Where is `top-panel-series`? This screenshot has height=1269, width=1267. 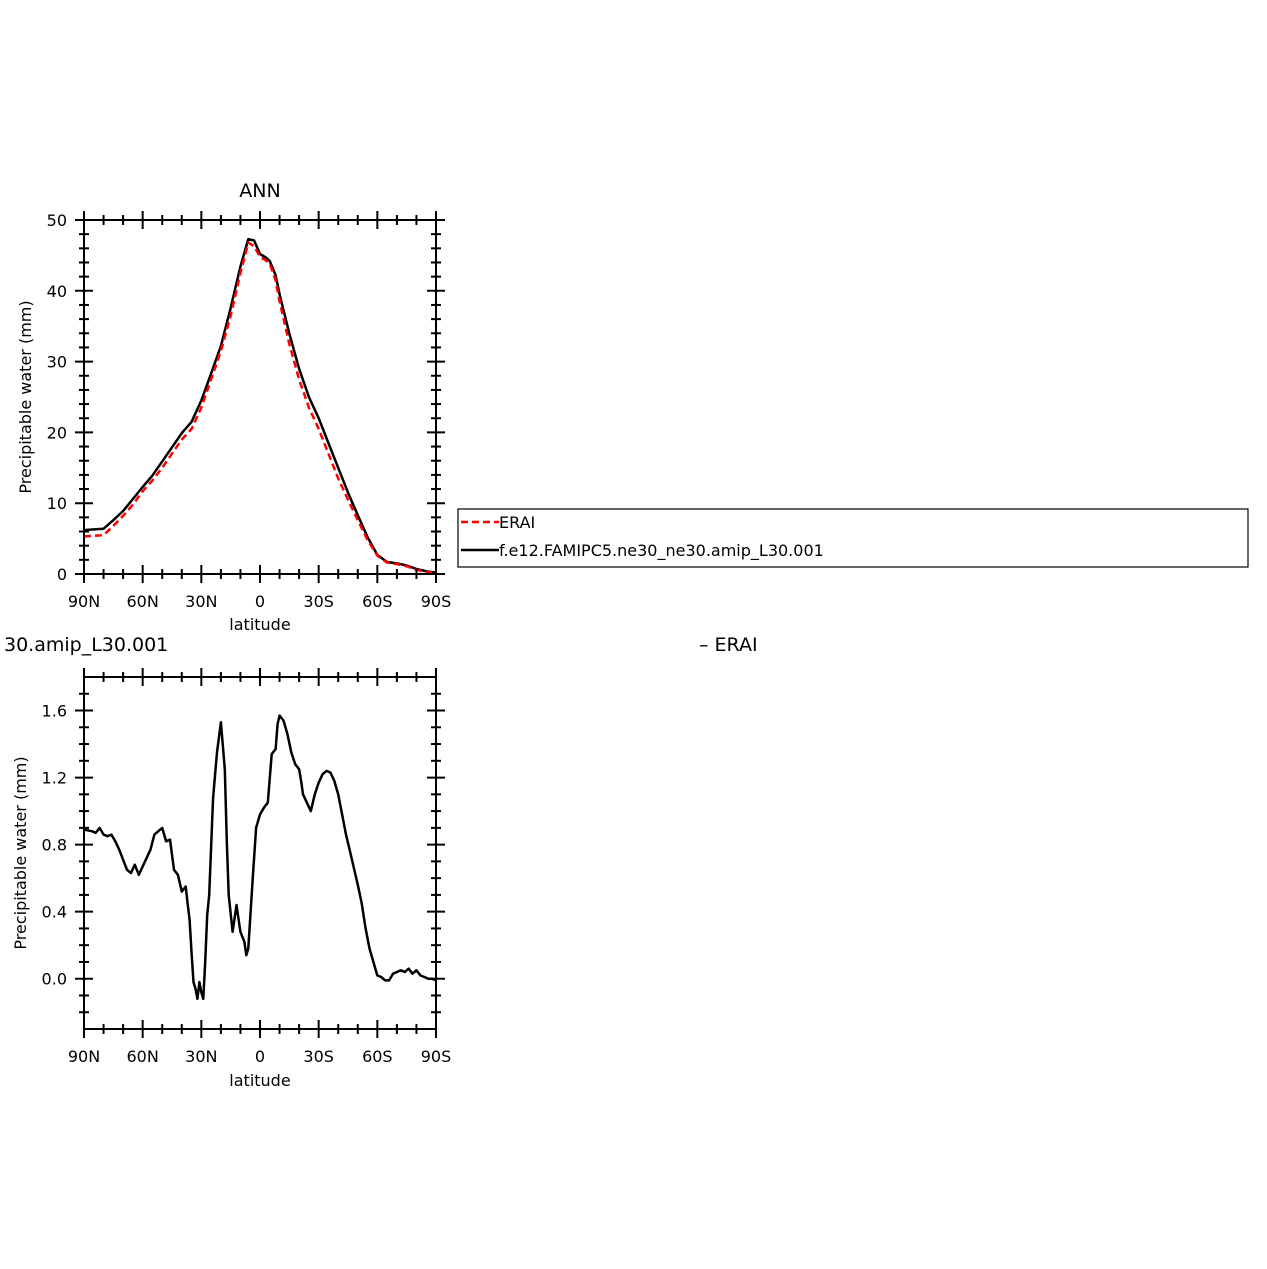 top-panel-series is located at coordinates (260, 405).